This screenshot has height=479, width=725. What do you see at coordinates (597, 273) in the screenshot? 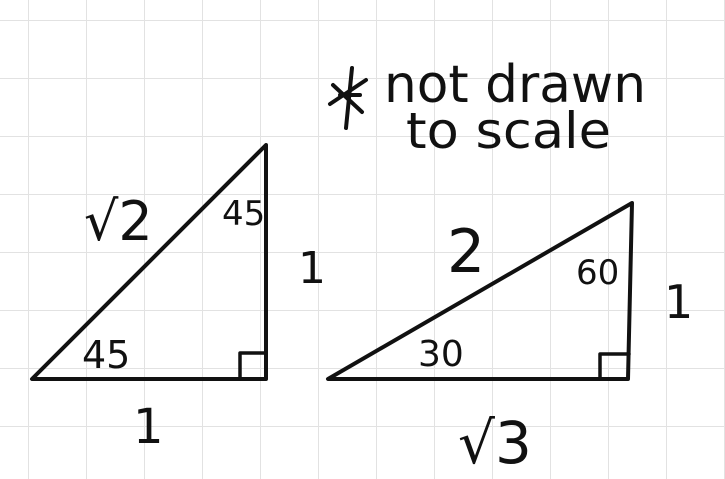
I see `triangle-30-60-top-angle-label: 60` at bounding box center [597, 273].